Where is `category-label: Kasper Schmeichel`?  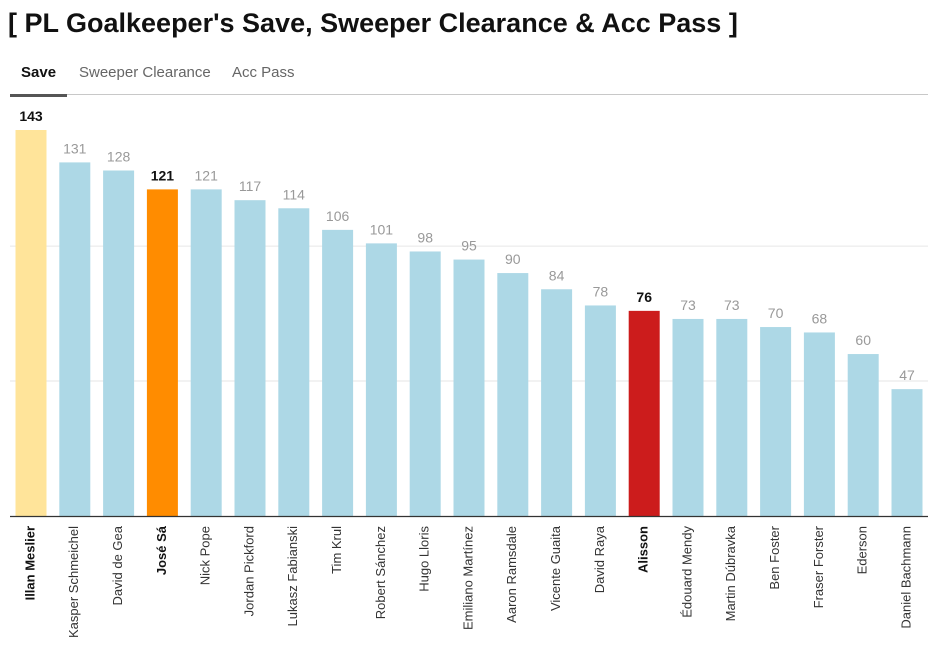
category-label: Kasper Schmeichel is located at coordinates (73, 582).